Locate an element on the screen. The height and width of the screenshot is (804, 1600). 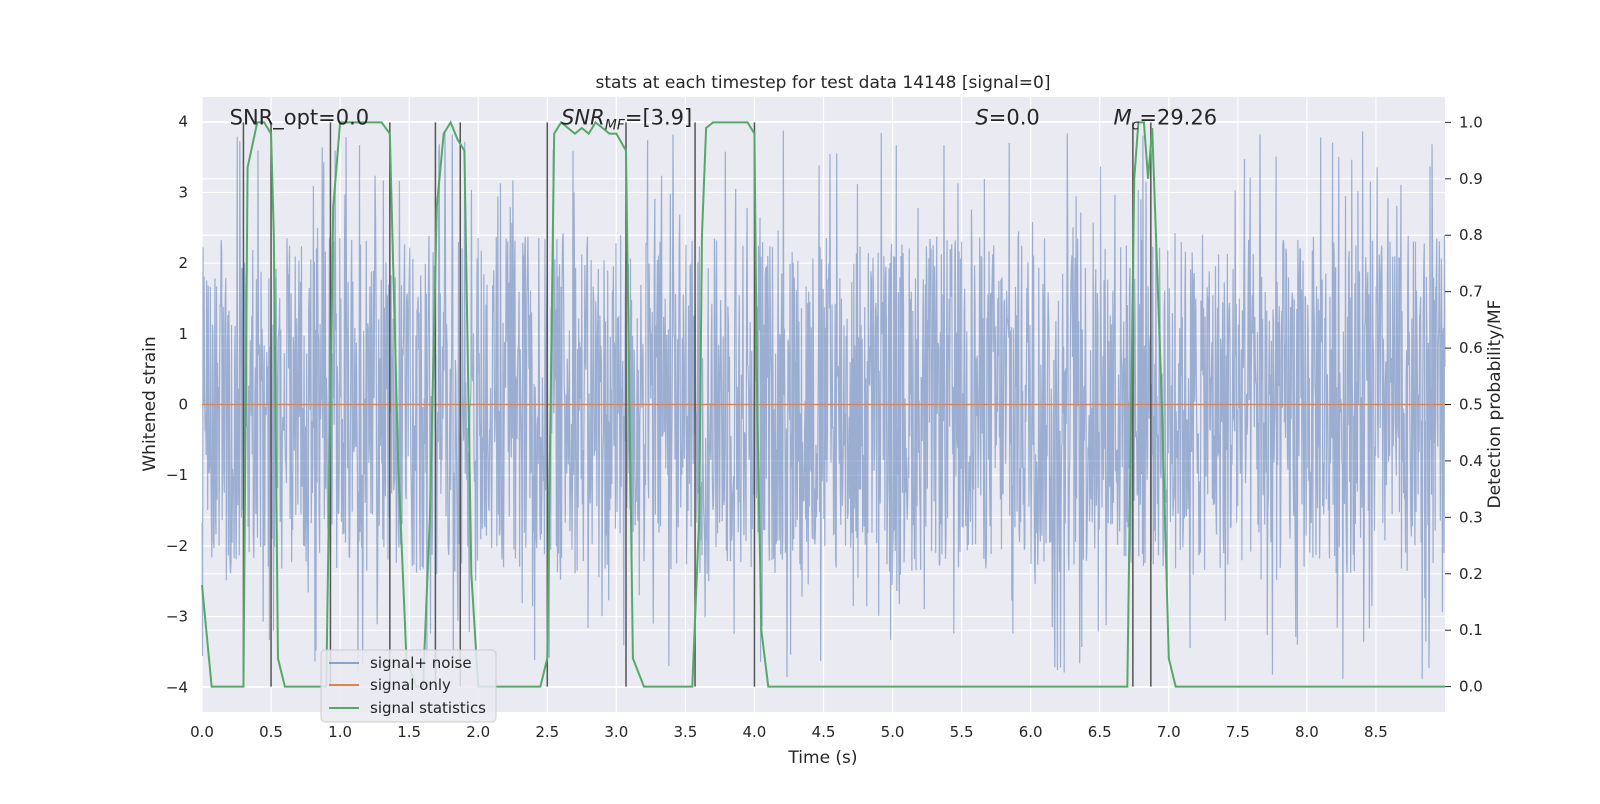
y-tick-label-left: 1 is located at coordinates (183, 334).